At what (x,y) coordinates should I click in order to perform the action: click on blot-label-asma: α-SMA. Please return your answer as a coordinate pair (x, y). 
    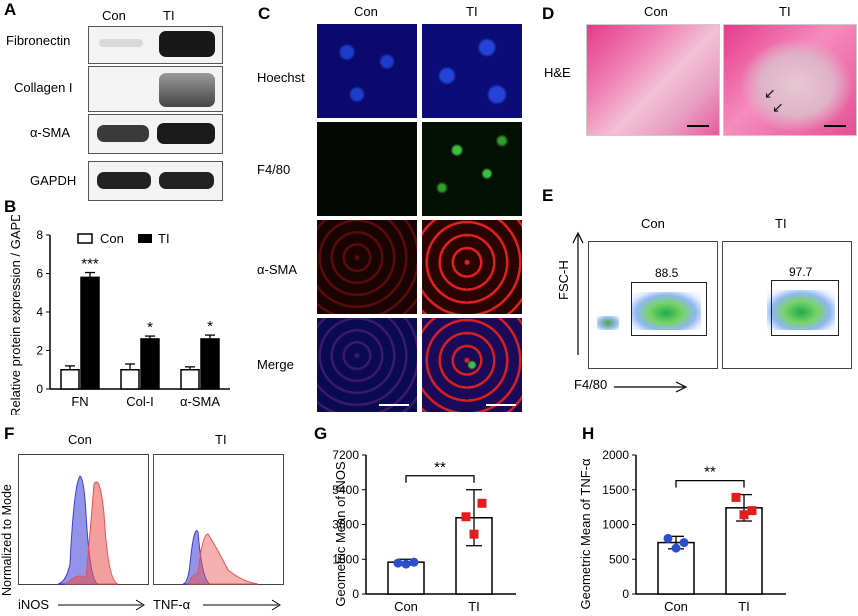
    Looking at the image, I should click on (50, 132).